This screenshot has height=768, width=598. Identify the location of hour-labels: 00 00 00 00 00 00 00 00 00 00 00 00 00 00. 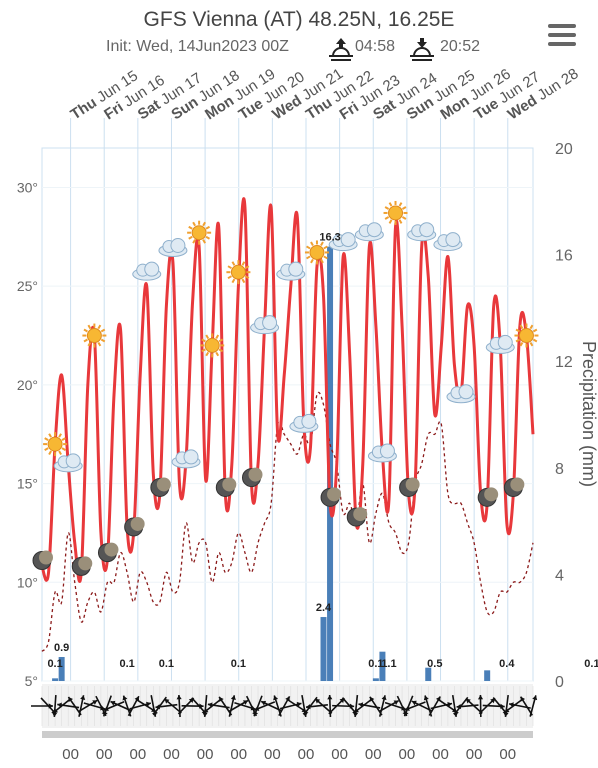
(289, 754).